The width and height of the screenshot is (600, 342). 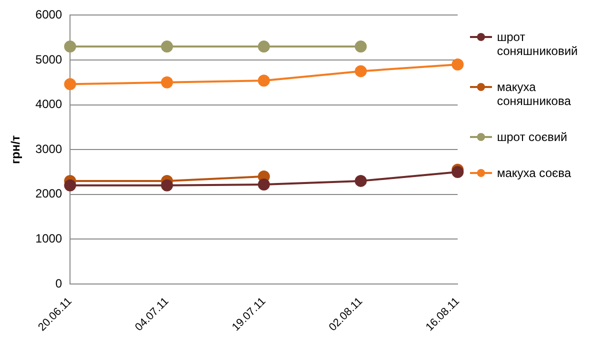 What do you see at coordinates (538, 44) in the screenshot?
I see `legend-label: шрот соняшниковий` at bounding box center [538, 44].